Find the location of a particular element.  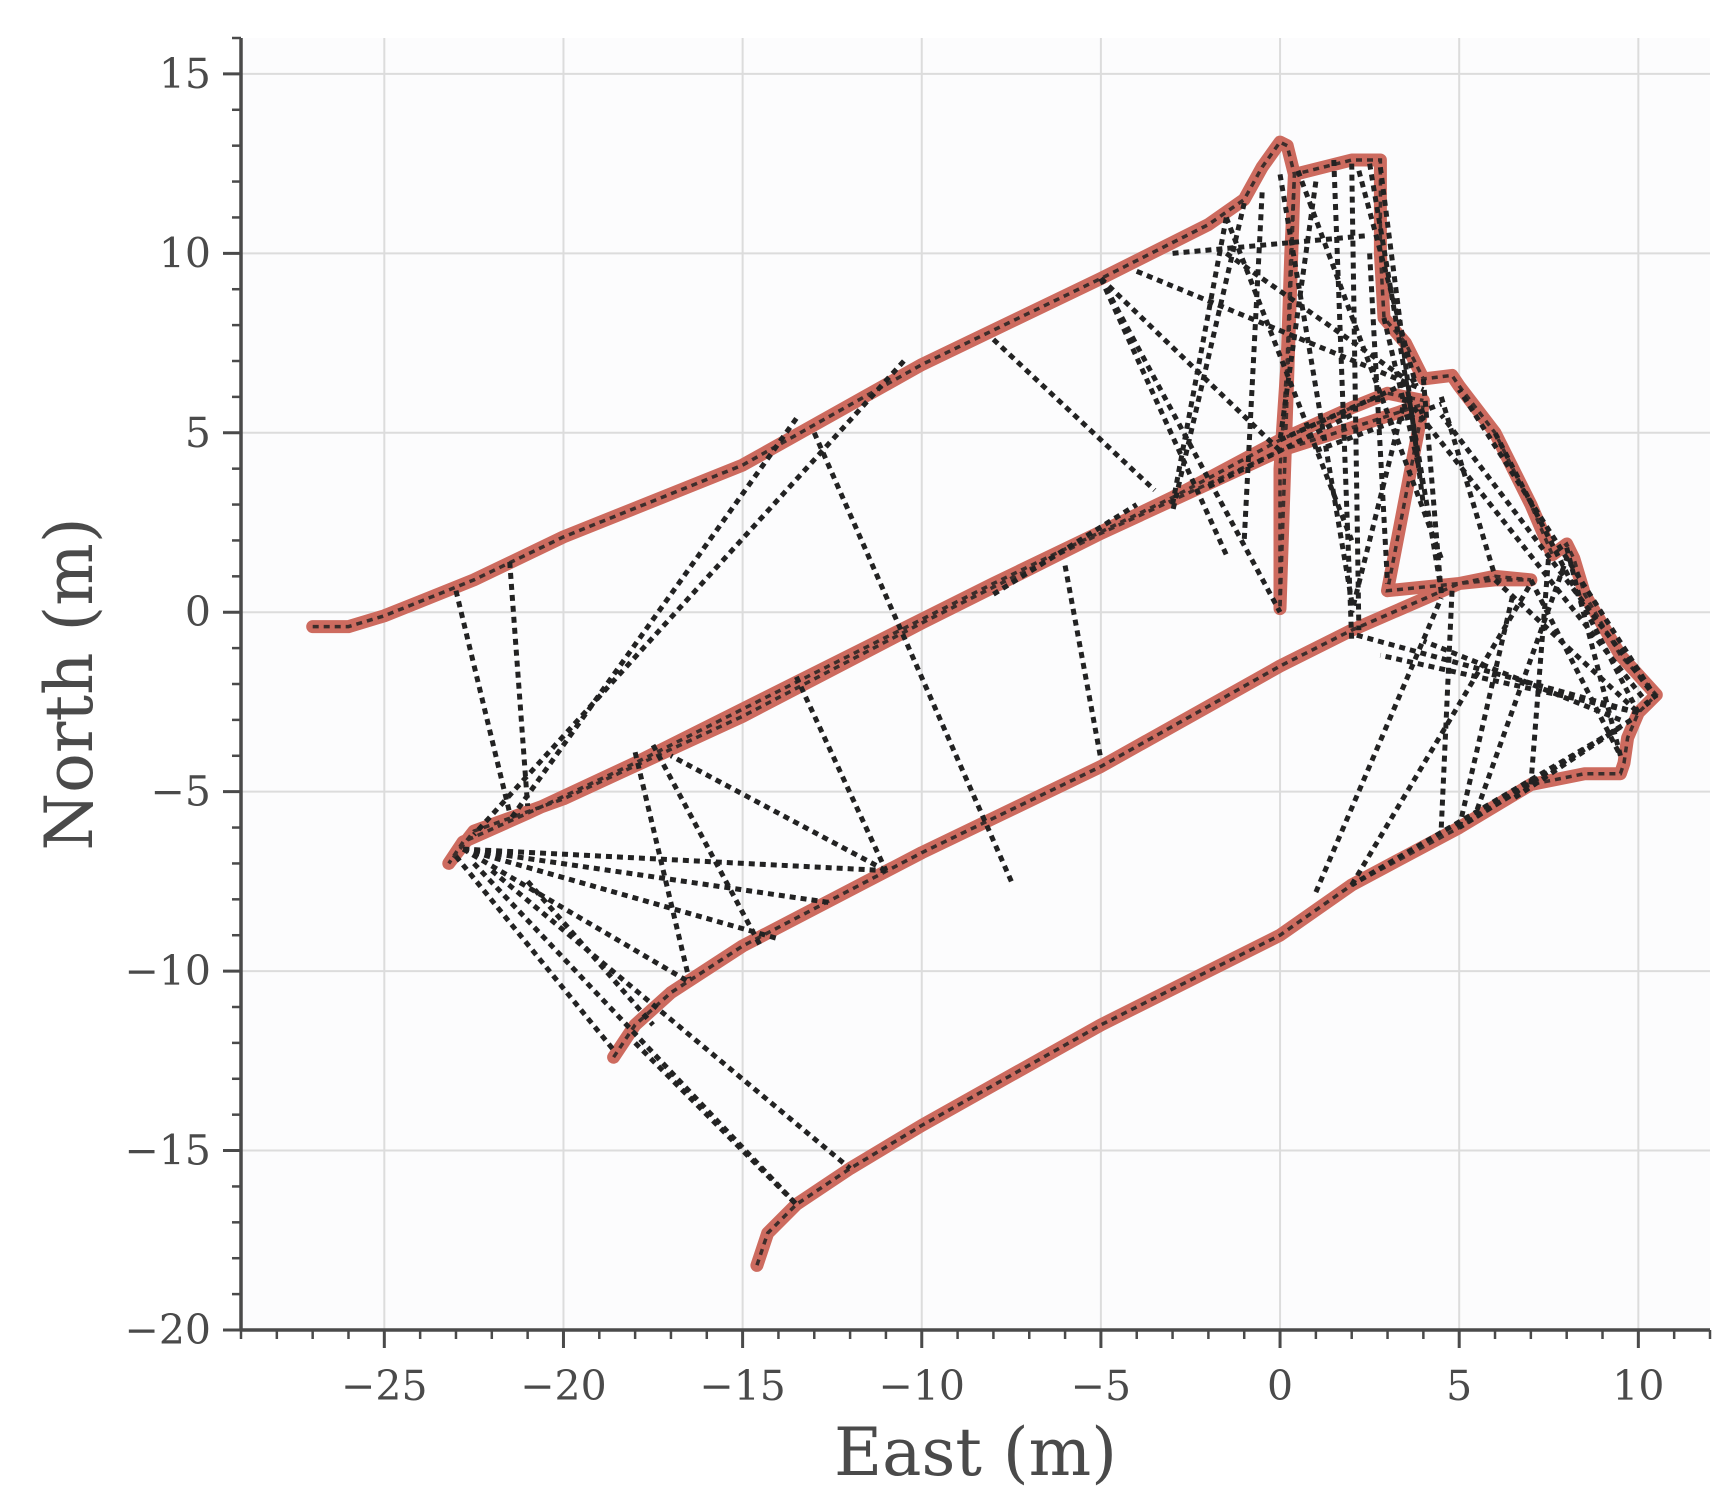

y-tick-label: −20 is located at coordinates (167, 1330).